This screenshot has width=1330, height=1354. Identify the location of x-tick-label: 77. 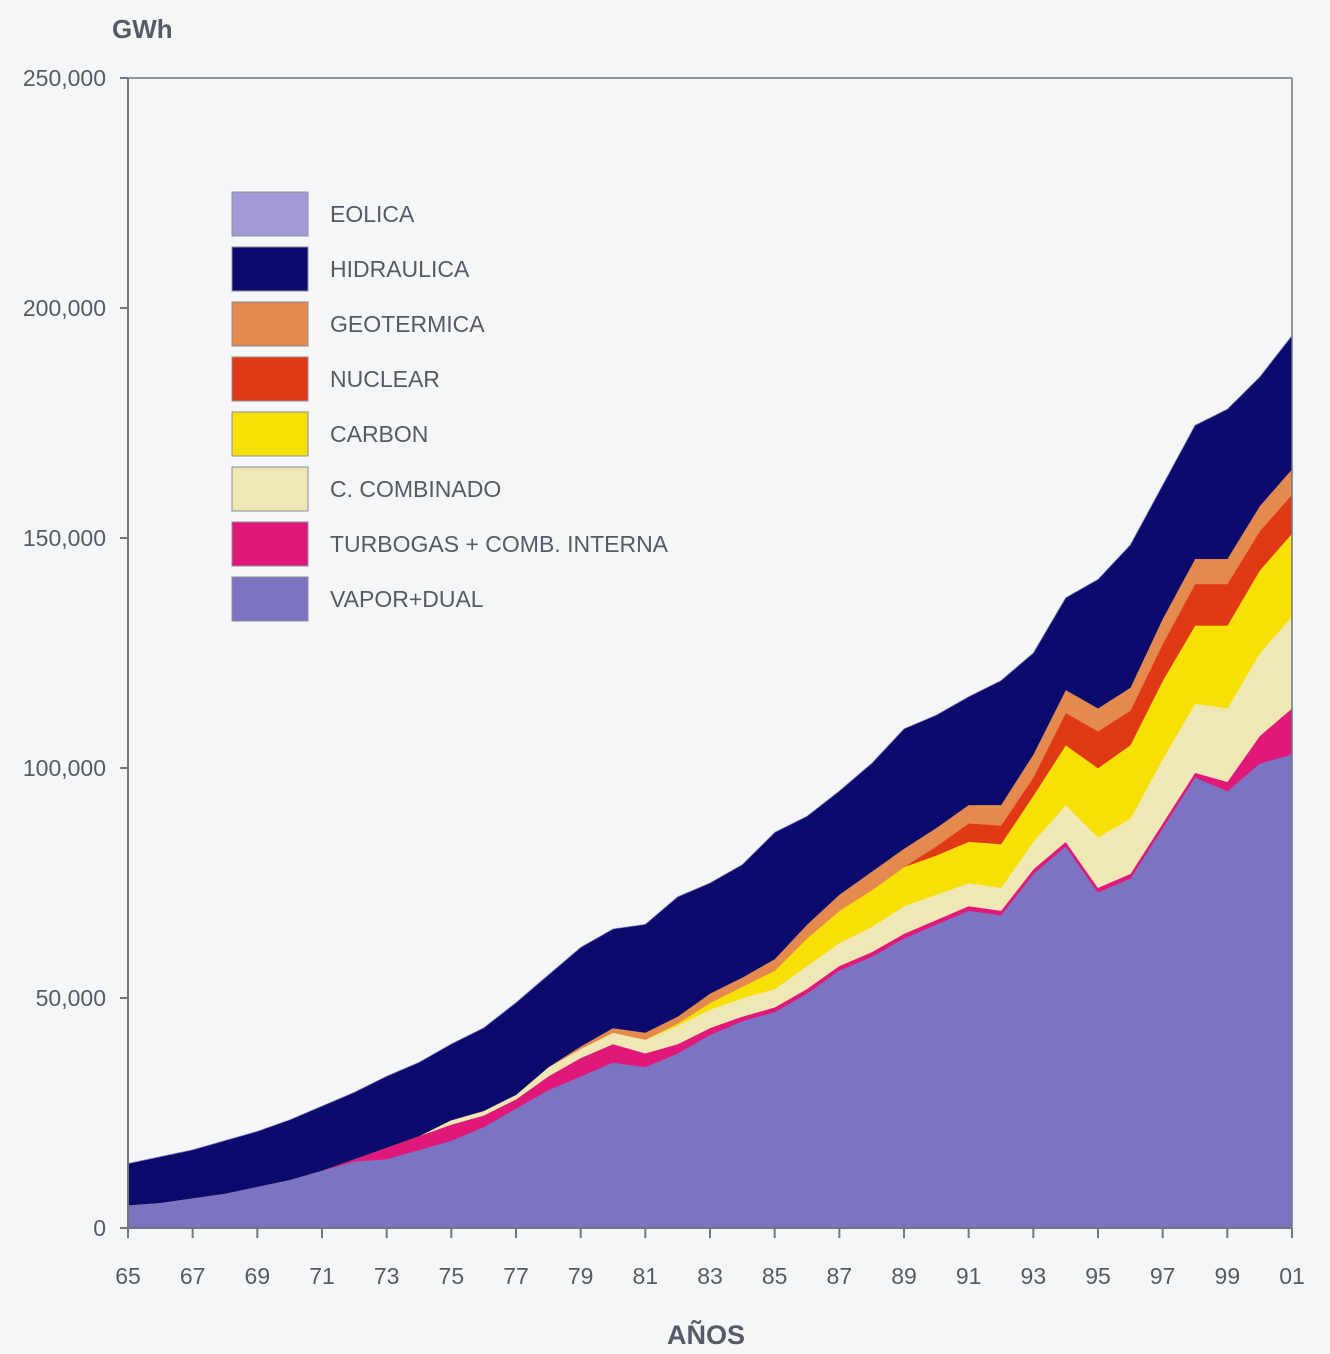
(516, 1276).